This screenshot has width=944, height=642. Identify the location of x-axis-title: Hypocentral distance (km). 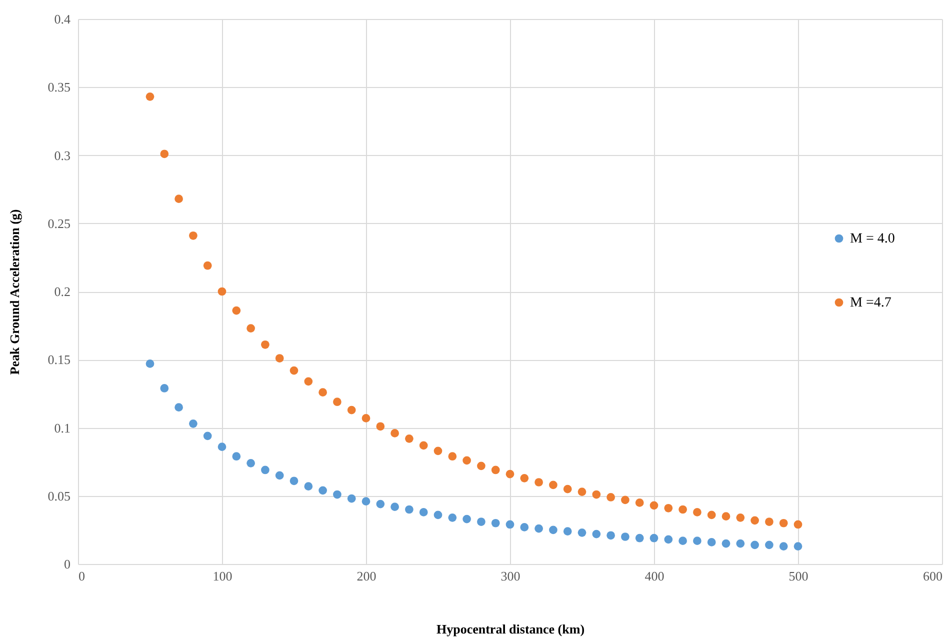
(510, 629).